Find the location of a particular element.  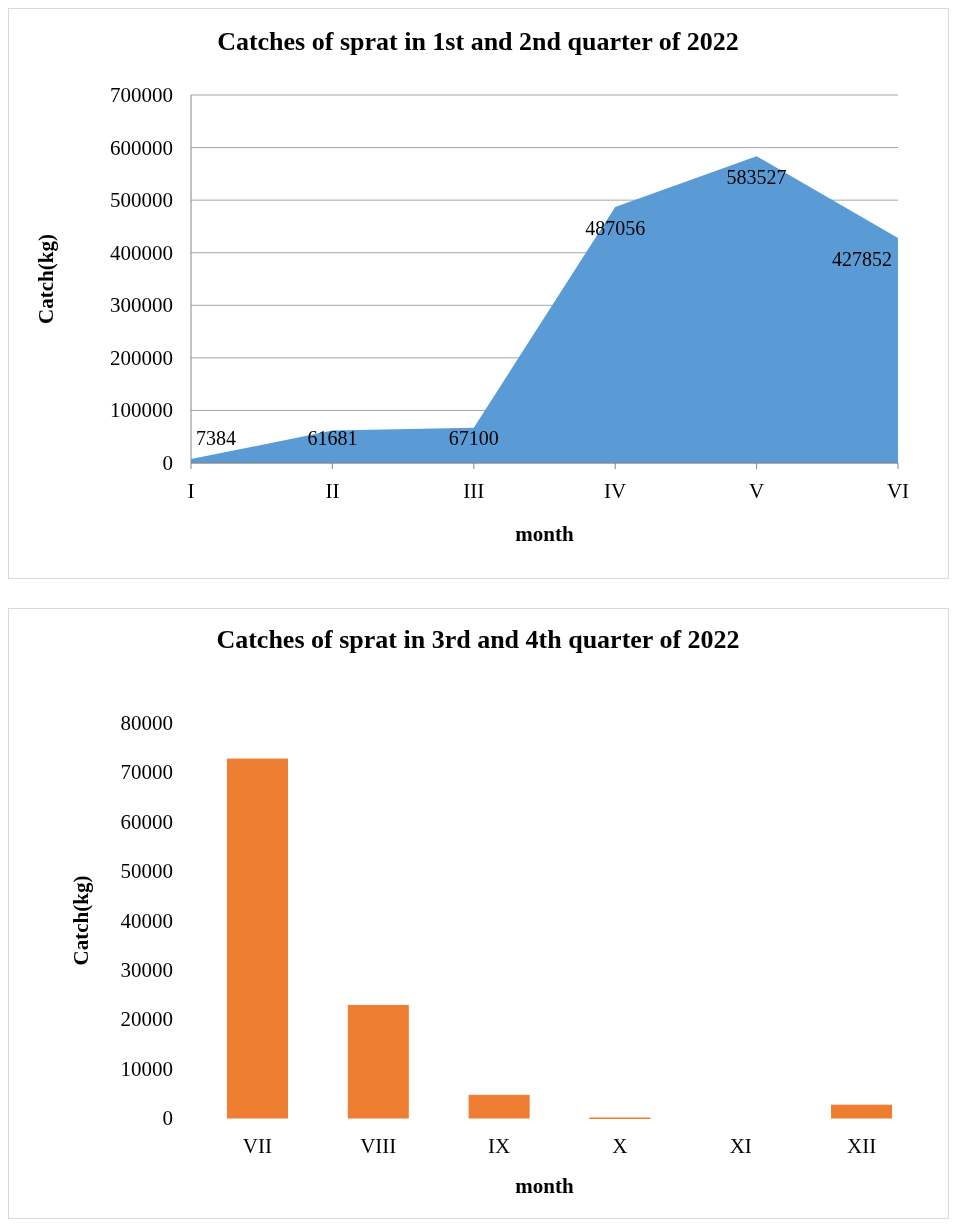

data-label: 61681 is located at coordinates (332, 438).